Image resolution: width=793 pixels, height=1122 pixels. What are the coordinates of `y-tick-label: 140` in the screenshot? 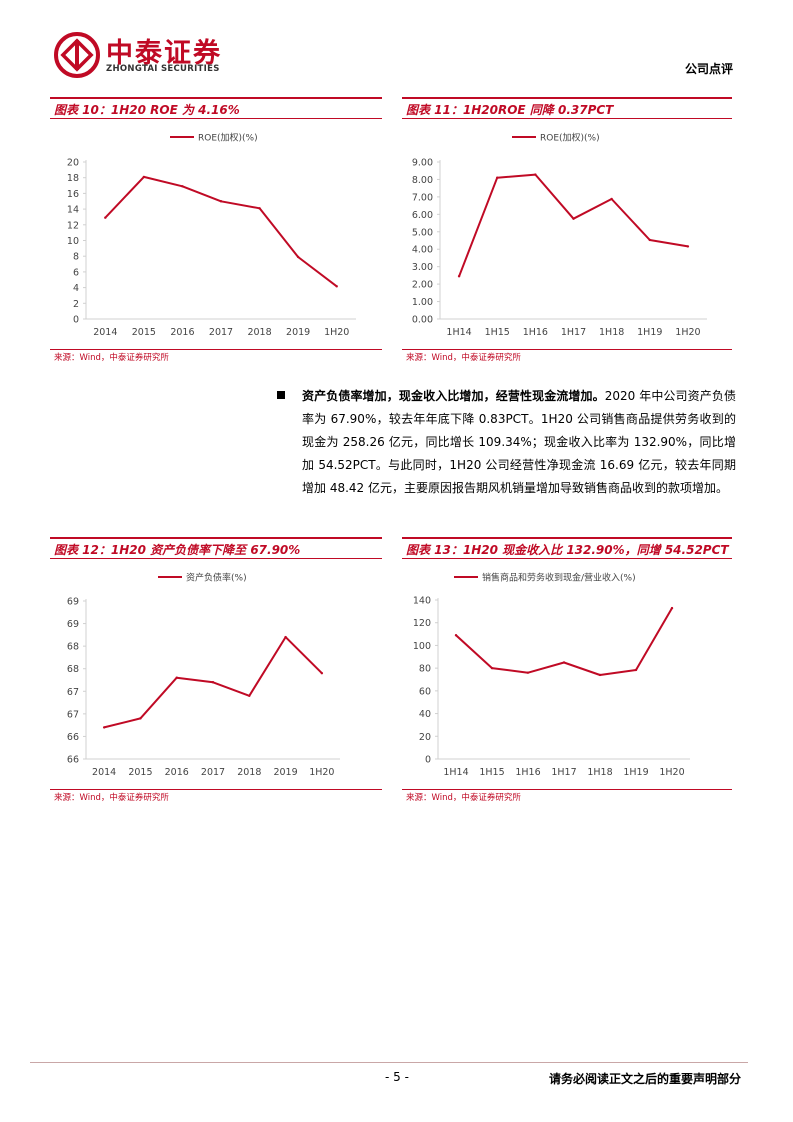 It's located at (422, 601).